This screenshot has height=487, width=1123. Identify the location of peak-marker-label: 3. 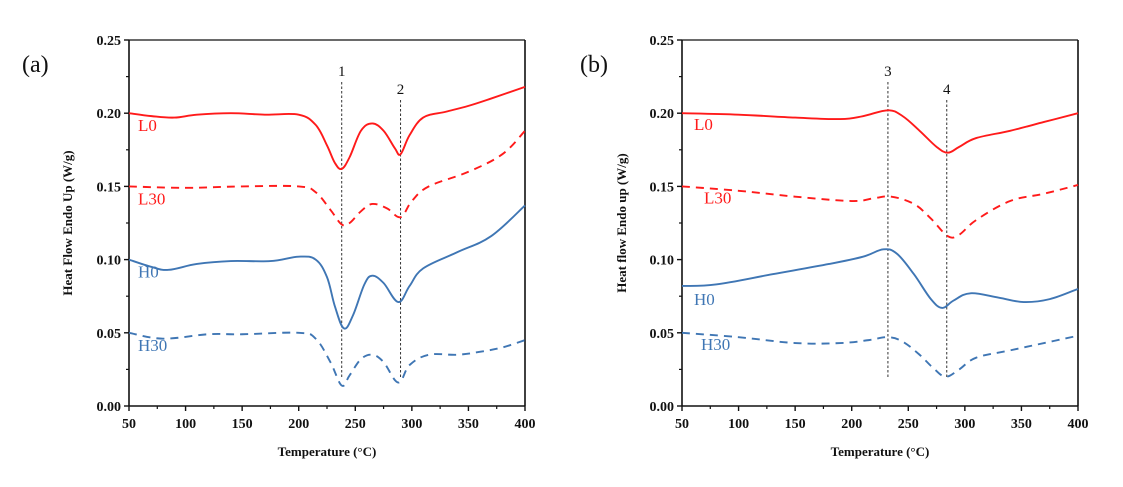
(888, 72).